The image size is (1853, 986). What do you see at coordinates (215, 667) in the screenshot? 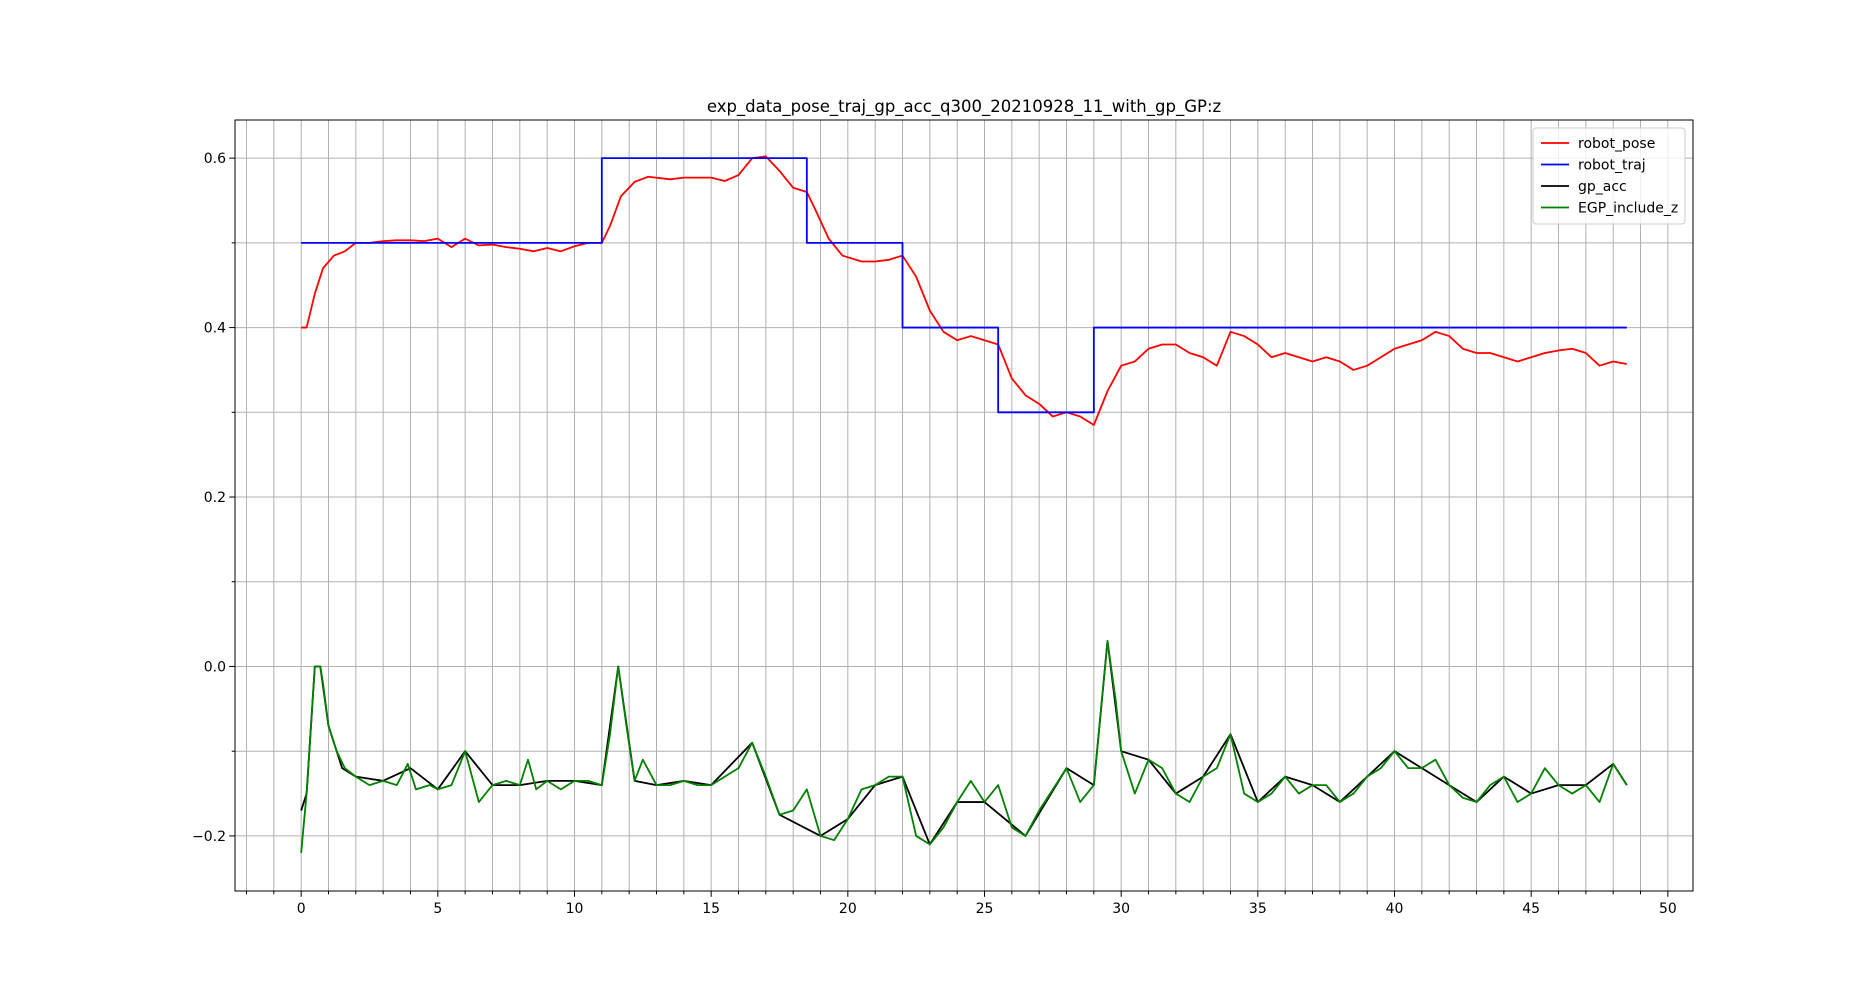
I see `y-tick-label: 0.0` at bounding box center [215, 667].